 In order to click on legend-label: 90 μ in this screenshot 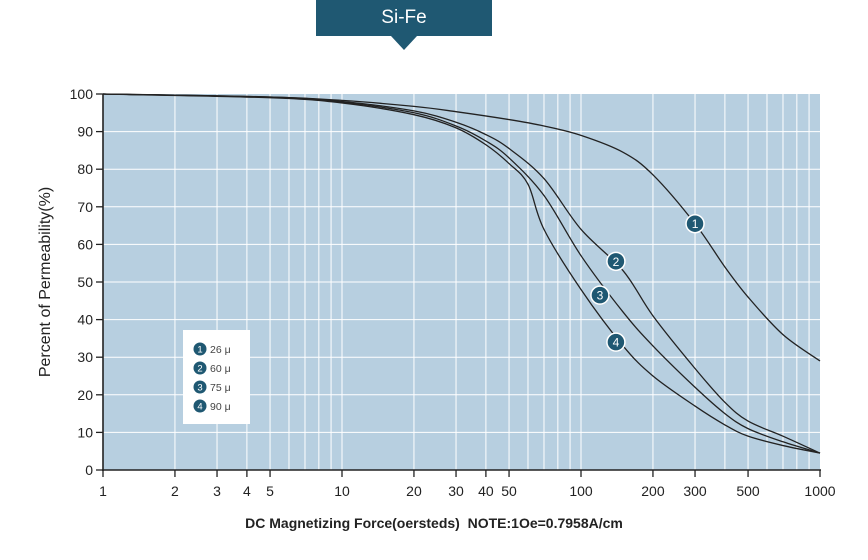, I will do `click(220, 407)`.